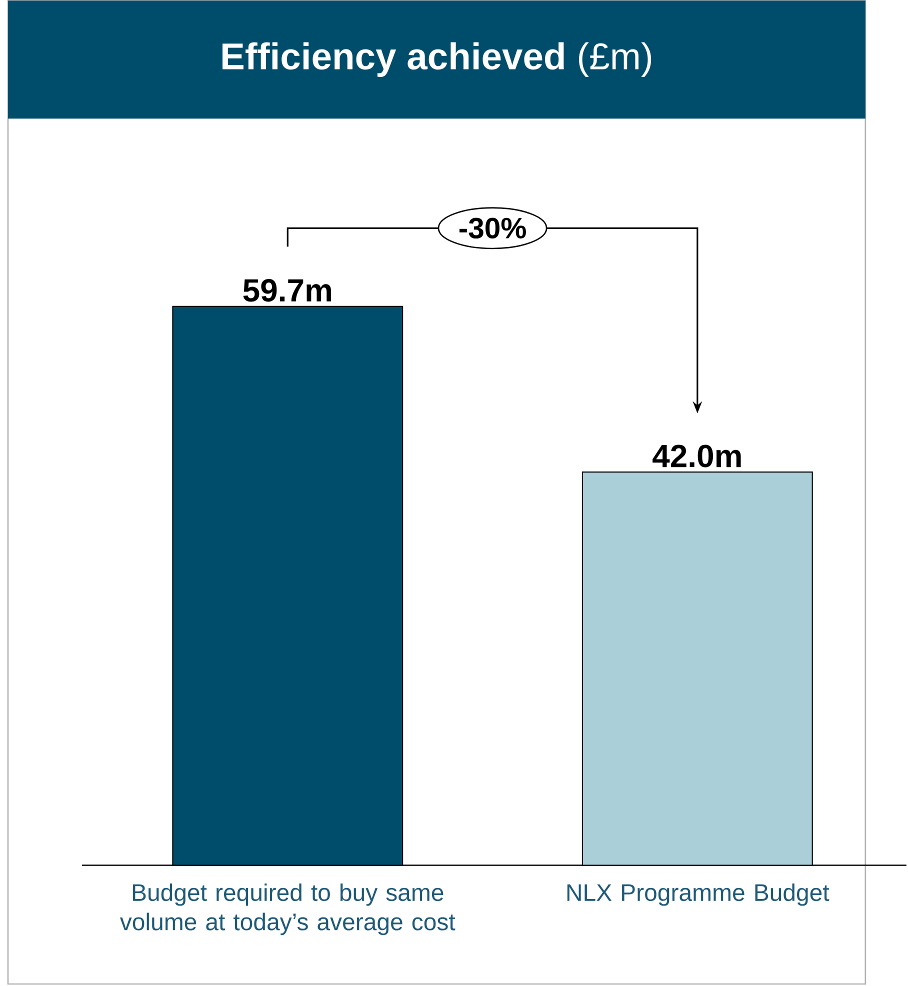 The image size is (908, 986). Describe the element at coordinates (287, 290) in the screenshot. I see `data-label: 59.7m` at that location.